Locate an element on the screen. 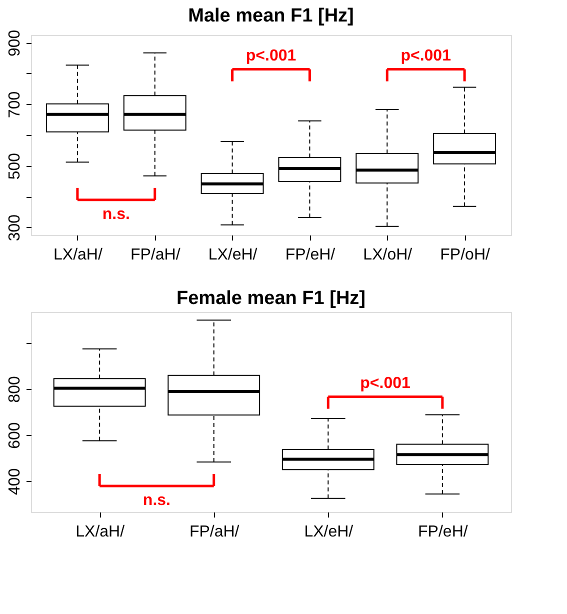  chart-title: Male mean F1 [Hz] is located at coordinates (271, 15).